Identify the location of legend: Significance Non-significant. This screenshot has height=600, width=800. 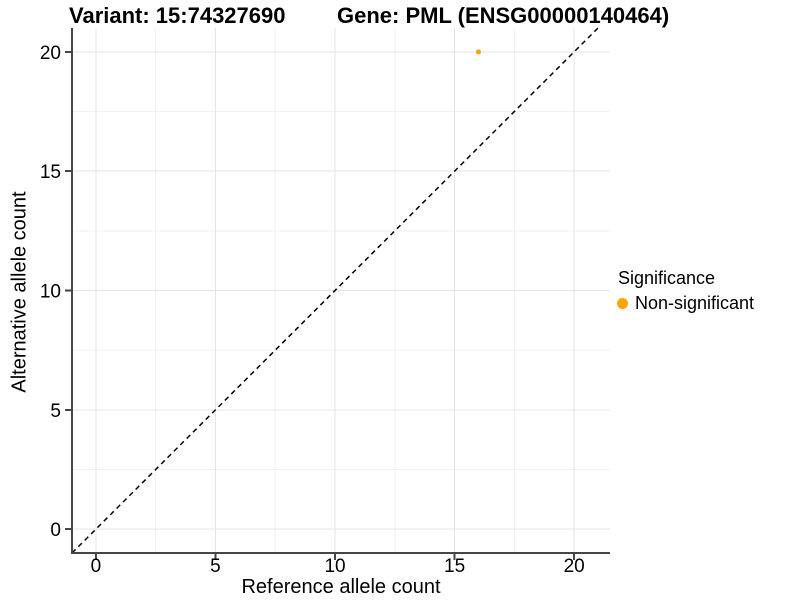
(685, 291).